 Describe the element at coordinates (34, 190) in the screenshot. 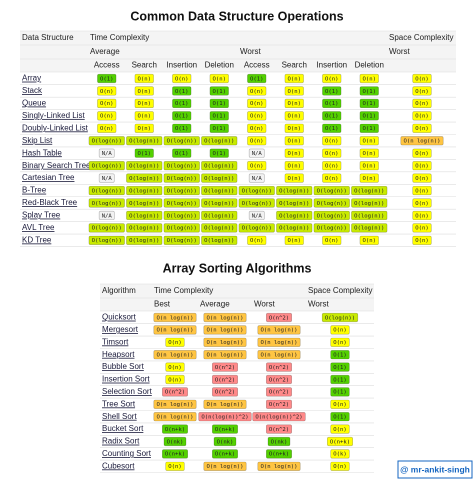

I see `row-name: B-Tree` at that location.